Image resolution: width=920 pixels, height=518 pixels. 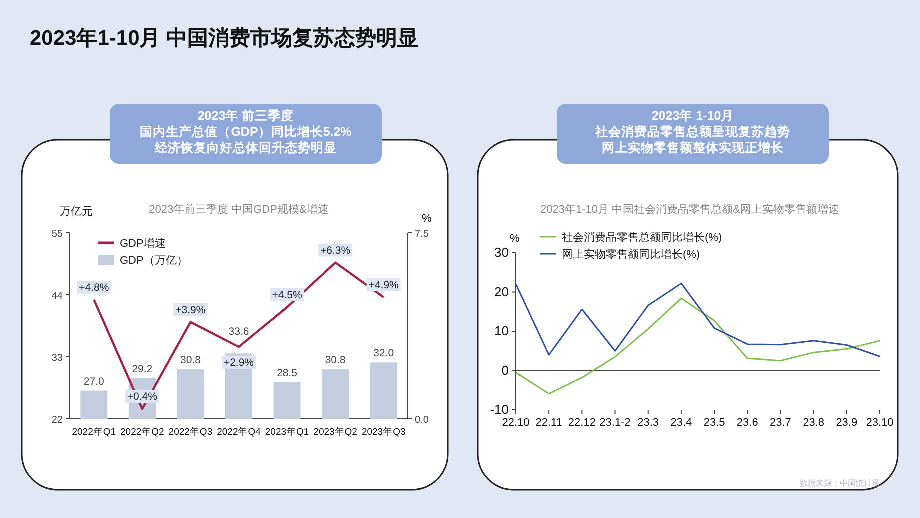 What do you see at coordinates (615, 423) in the screenshot?
I see `x-tick-label: 23.1-2` at bounding box center [615, 423].